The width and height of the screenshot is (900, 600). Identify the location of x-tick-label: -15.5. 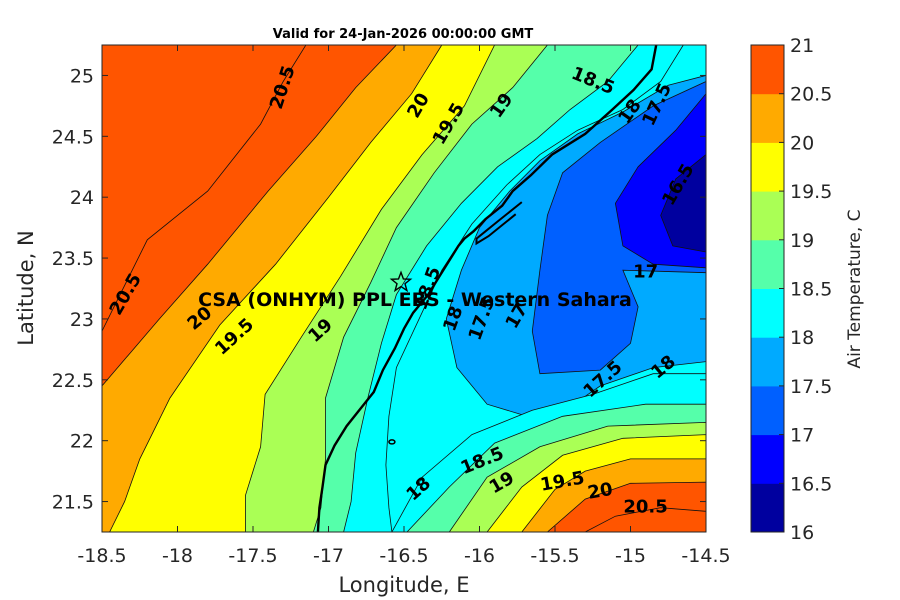
(554, 556).